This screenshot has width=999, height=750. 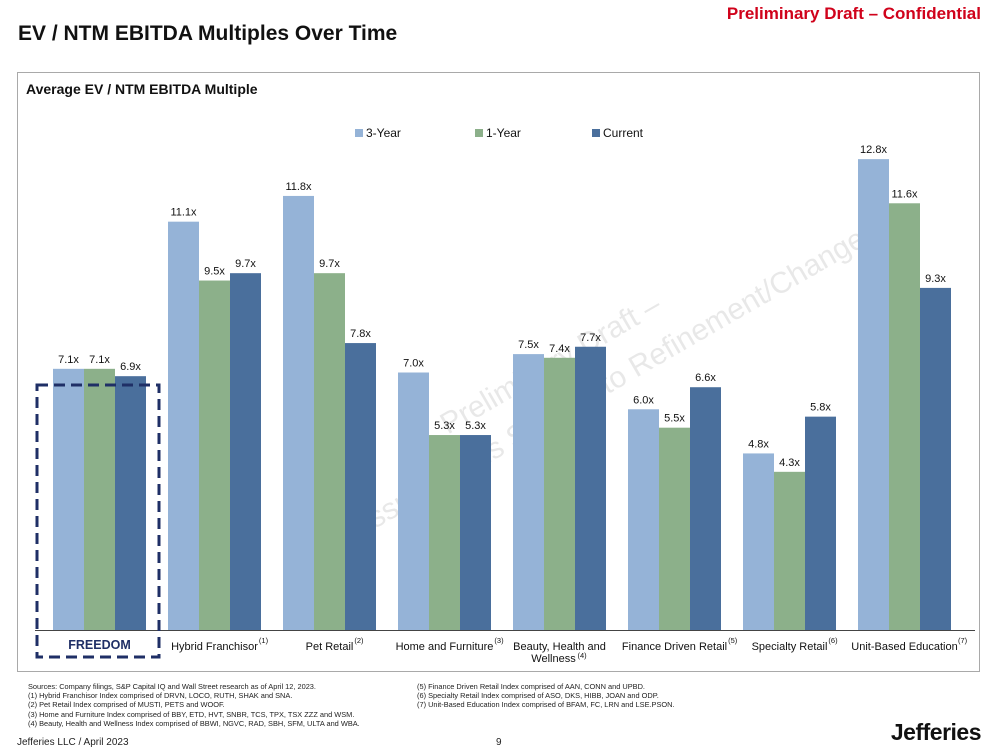 I want to click on data-label-1-0: 11.1x, so click(x=183, y=213).